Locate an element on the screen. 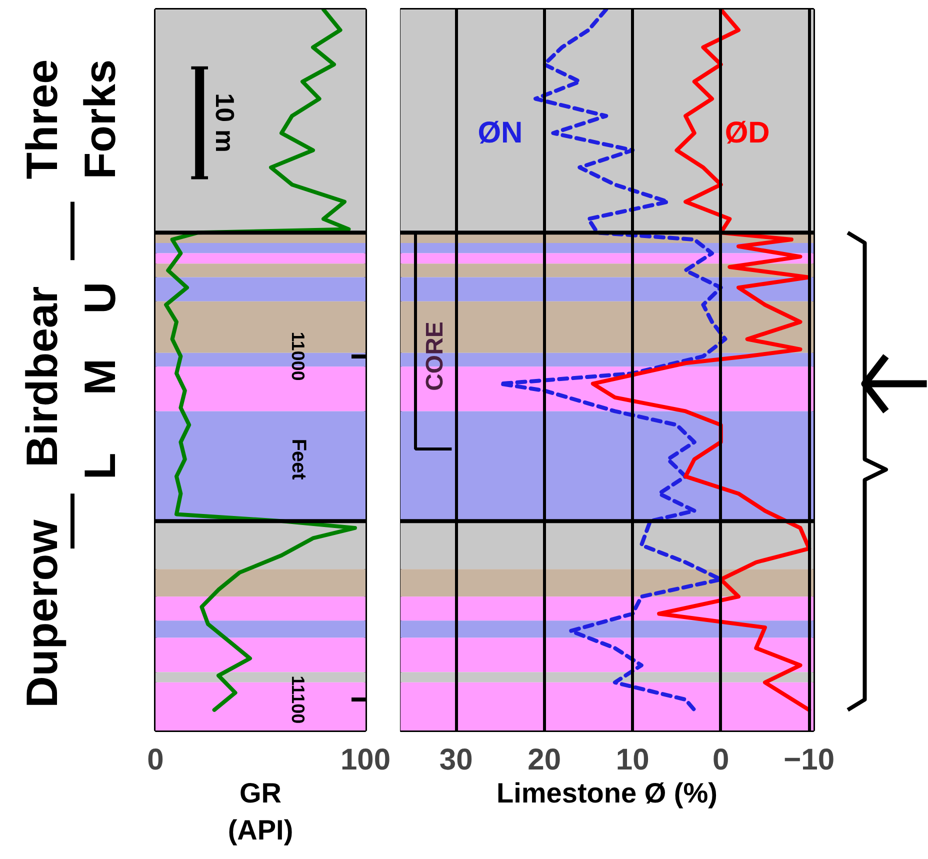 The width and height of the screenshot is (928, 859). text: U is located at coordinates (100, 298).